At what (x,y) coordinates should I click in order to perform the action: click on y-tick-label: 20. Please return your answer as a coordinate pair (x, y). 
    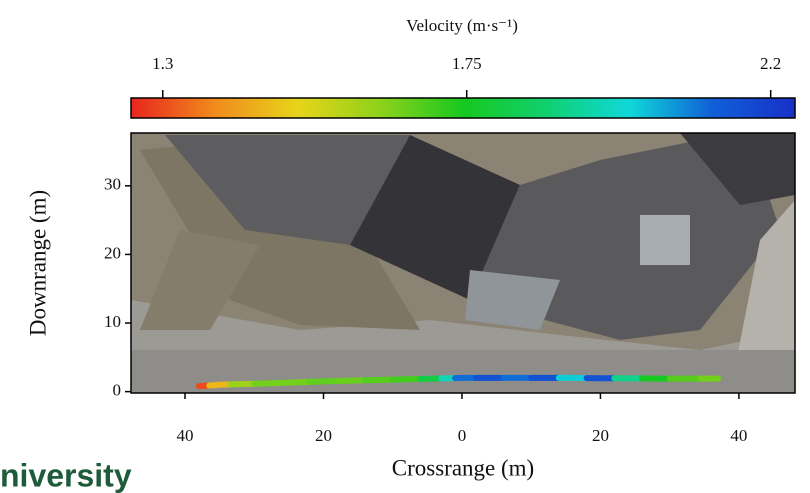
    Looking at the image, I should click on (112, 252).